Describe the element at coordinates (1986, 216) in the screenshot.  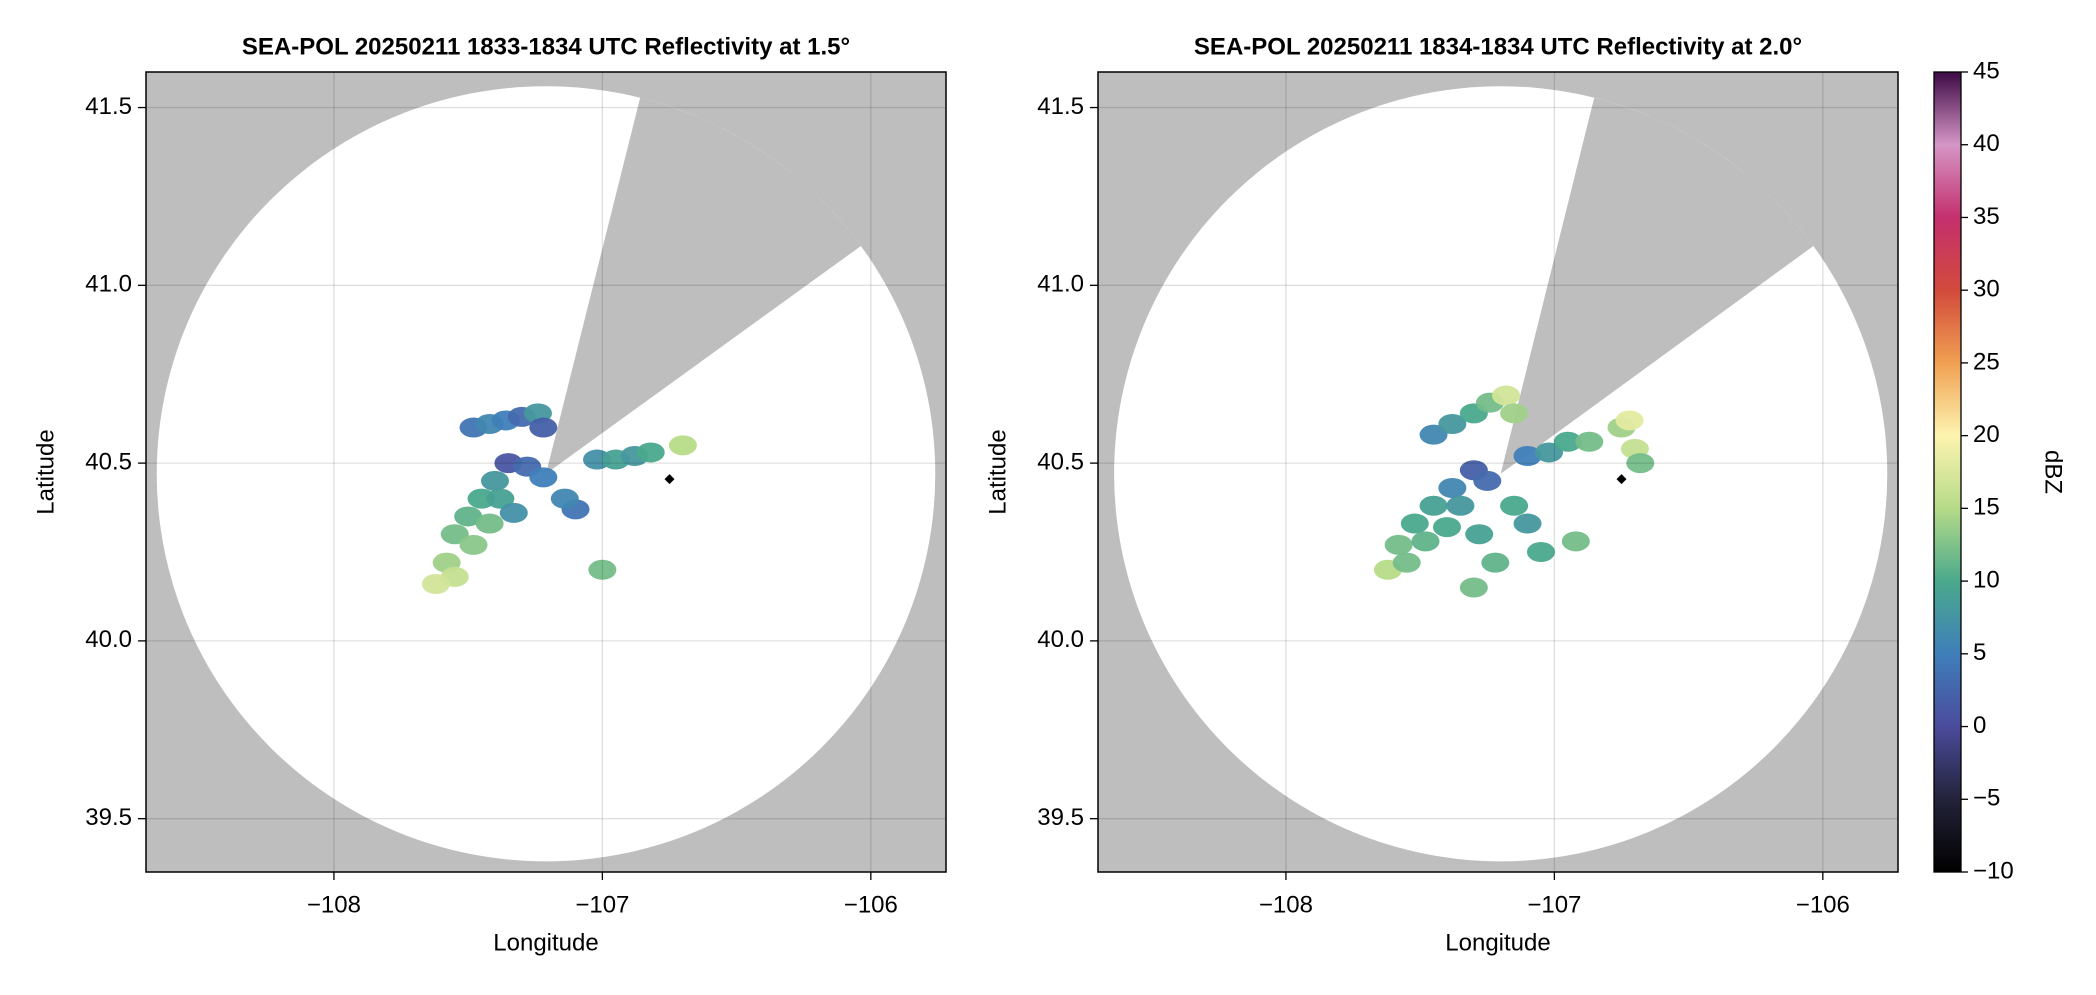
I see `colorbar-tick-label: 35` at that location.